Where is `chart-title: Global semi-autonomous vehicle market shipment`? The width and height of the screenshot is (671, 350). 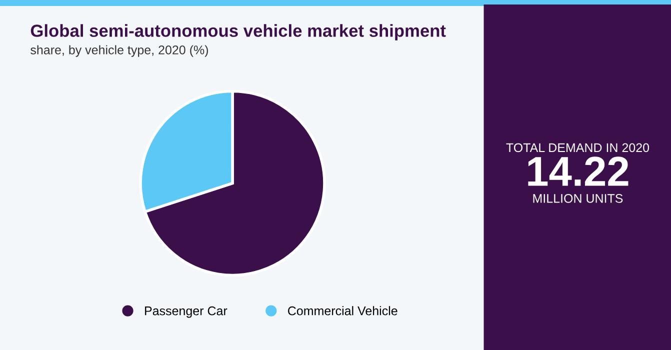
chart-title: Global semi-autonomous vehicle market shipment is located at coordinates (238, 32).